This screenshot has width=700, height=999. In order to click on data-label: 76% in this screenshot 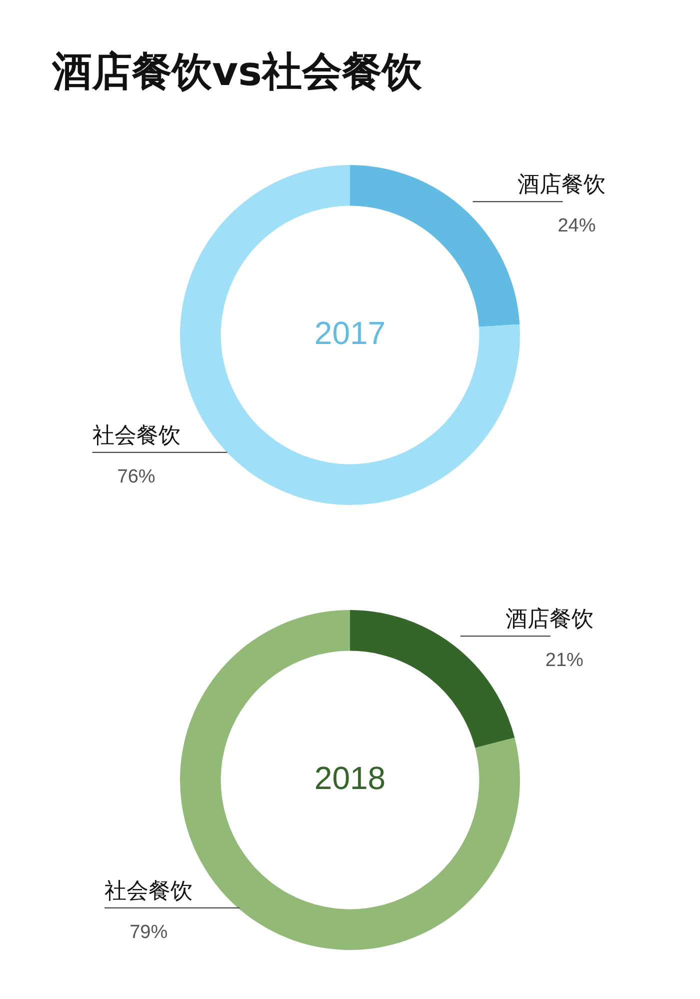, I will do `click(136, 477)`.